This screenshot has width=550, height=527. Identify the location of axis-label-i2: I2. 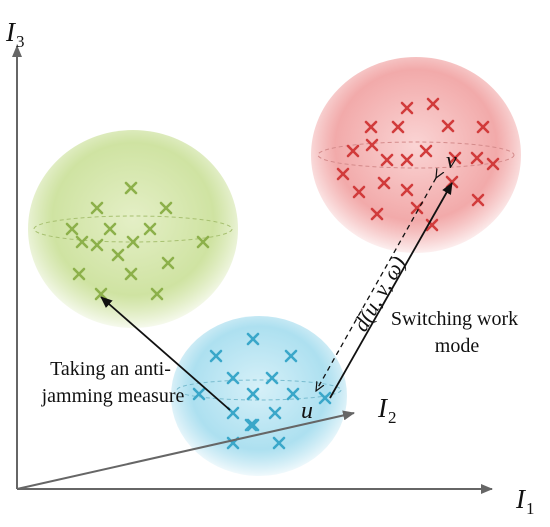
(387, 410).